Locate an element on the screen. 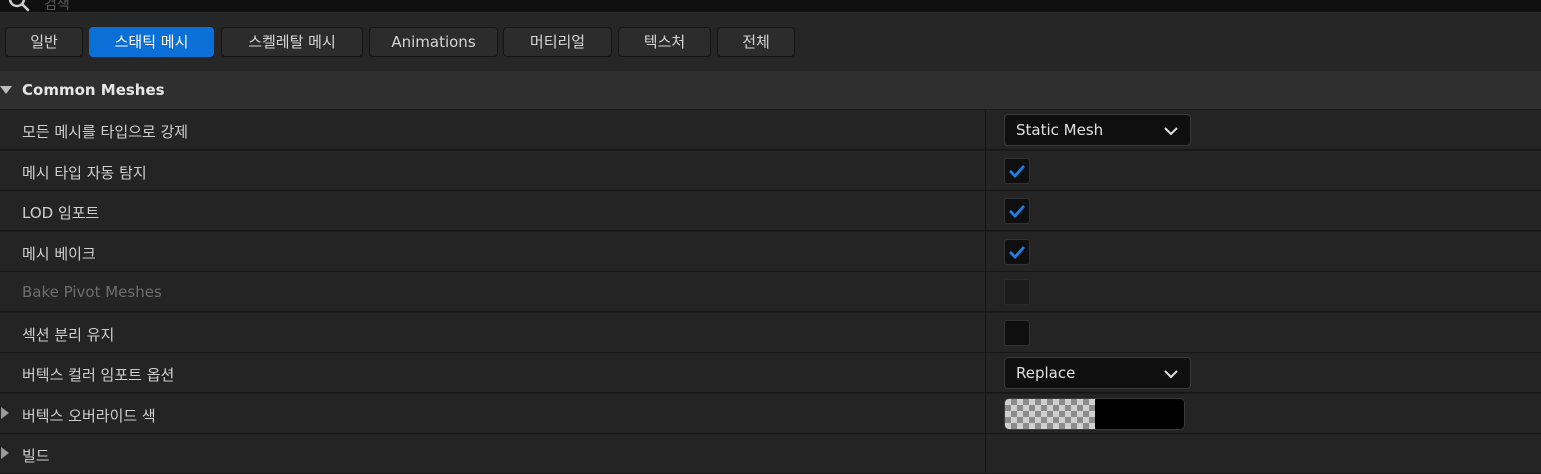 Image resolution: width=1541 pixels, height=474 pixels. bake-pivot-meshes-checkbox is located at coordinates (1017, 292).